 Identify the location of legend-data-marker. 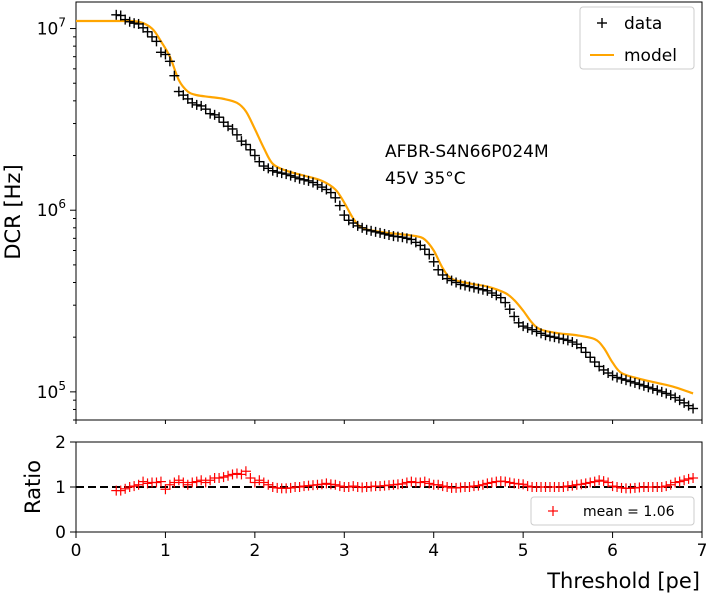
(602, 23).